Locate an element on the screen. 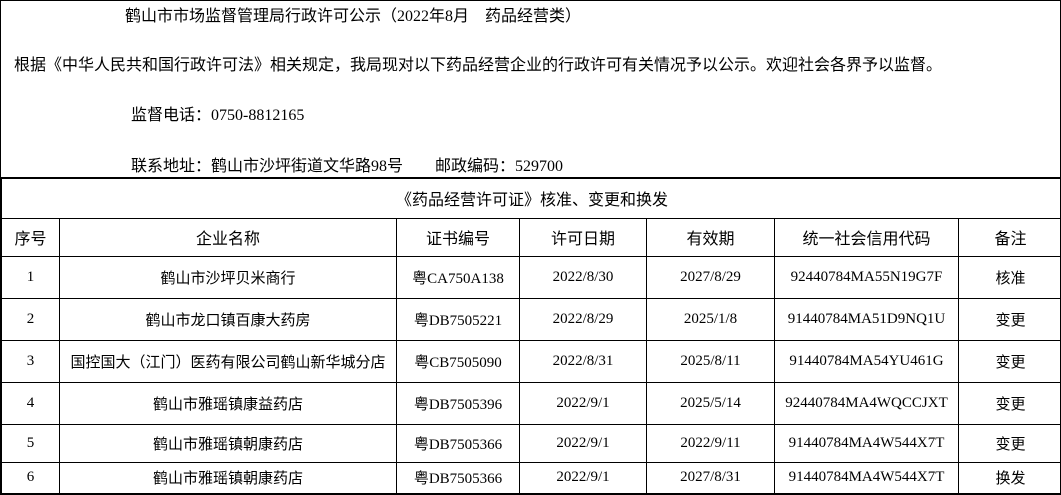 The image size is (1061, 495). col-header-remark: 备注 is located at coordinates (1008, 237).